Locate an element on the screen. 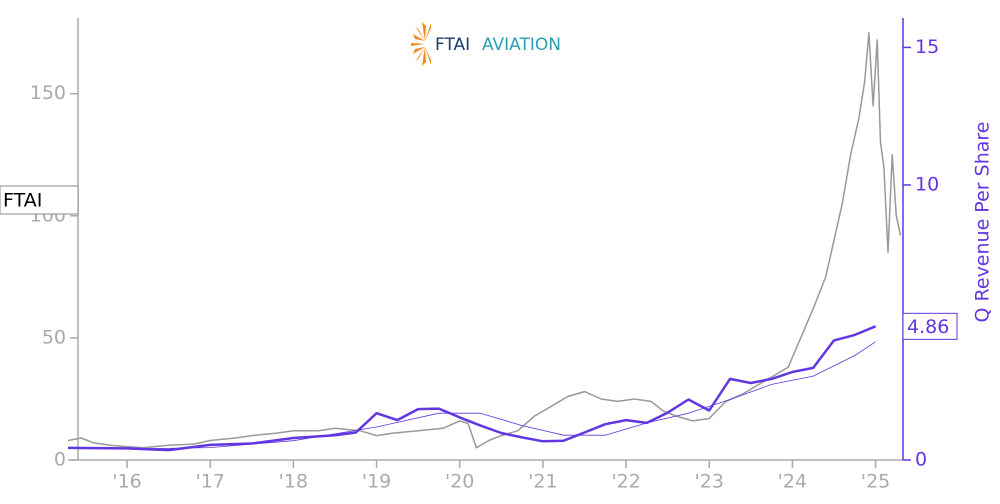 Image resolution: width=1000 pixels, height=504 pixels. x-tick-label: '23 is located at coordinates (709, 482).